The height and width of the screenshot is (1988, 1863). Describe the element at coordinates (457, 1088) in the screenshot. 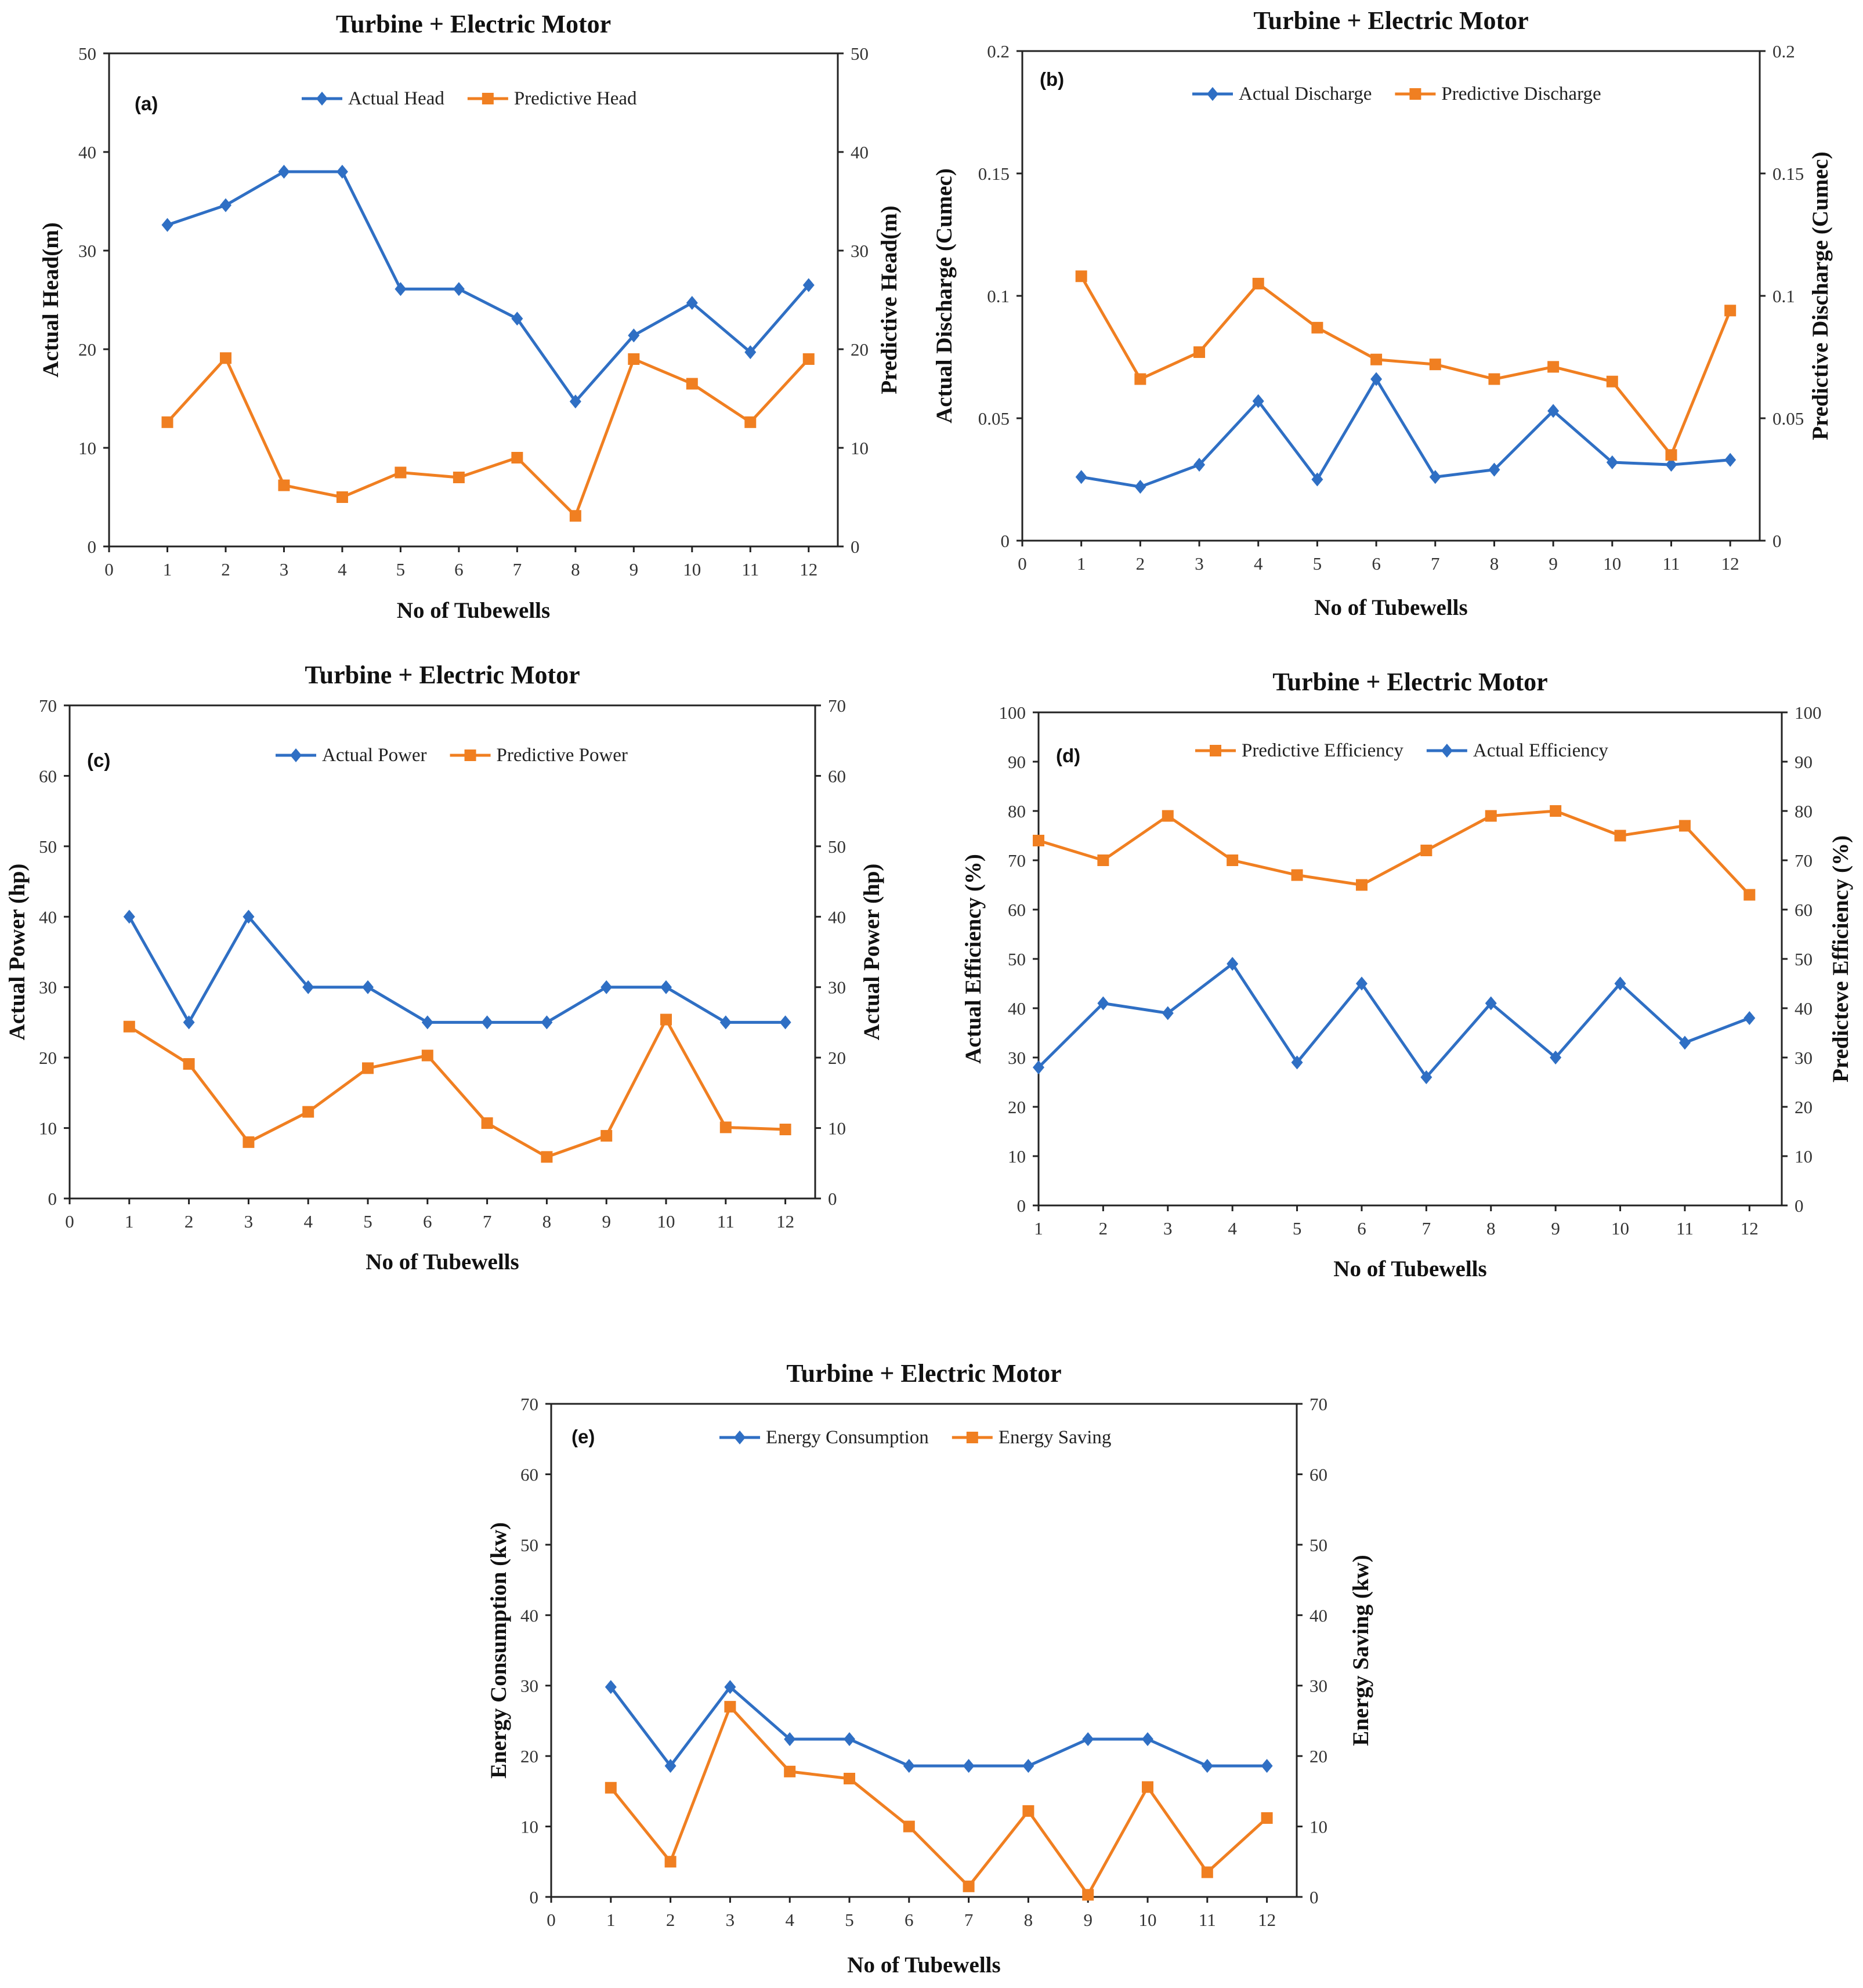

I see `series-predictive-power` at that location.